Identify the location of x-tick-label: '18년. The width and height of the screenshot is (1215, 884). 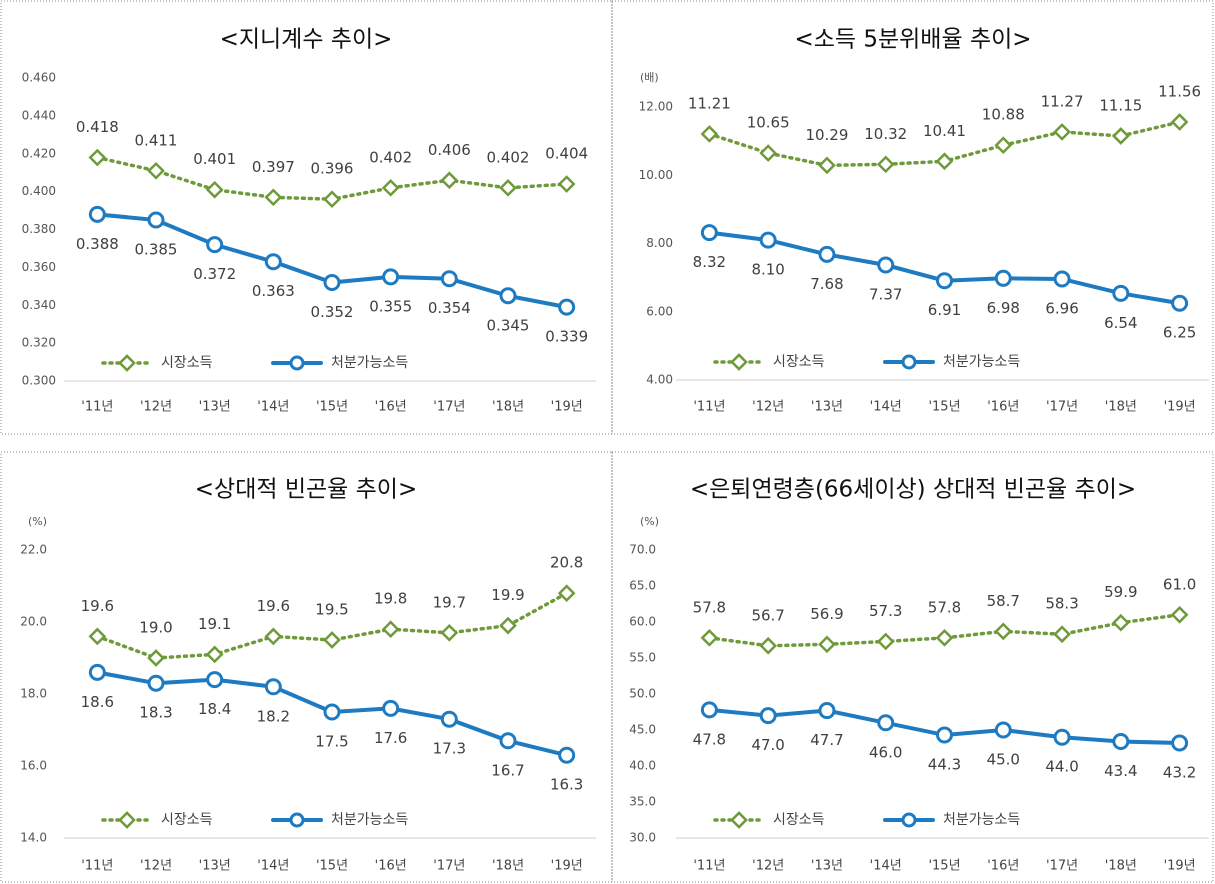
(1121, 866).